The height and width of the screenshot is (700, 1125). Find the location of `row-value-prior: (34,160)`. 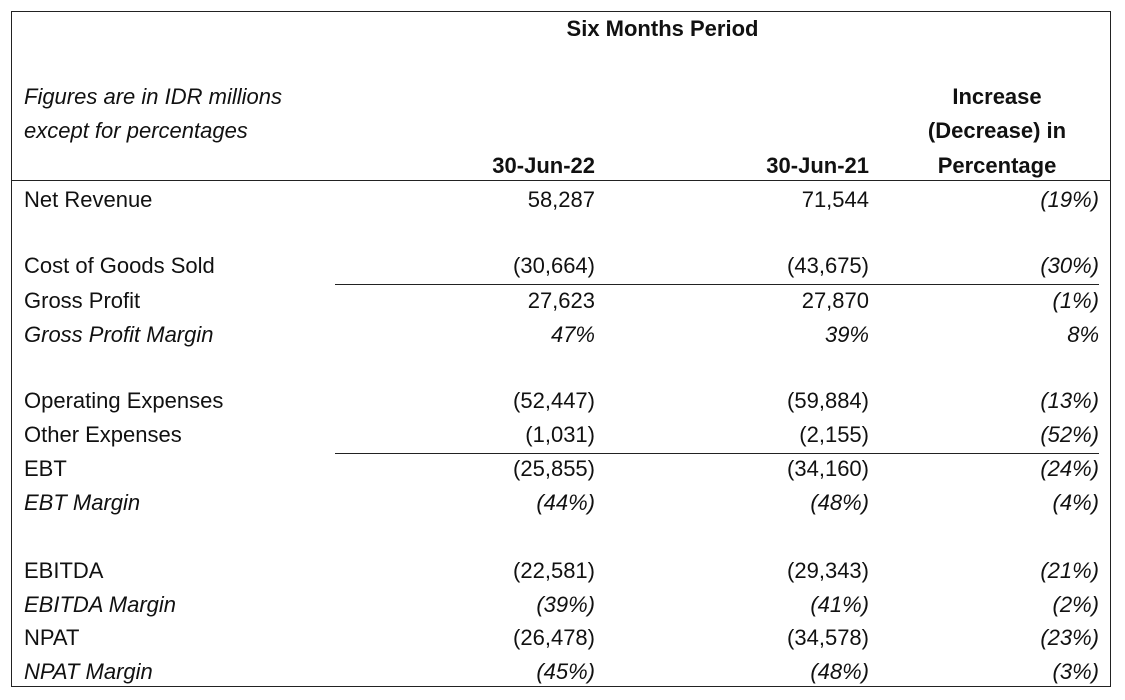

row-value-prior: (34,160) is located at coordinates (828, 468).